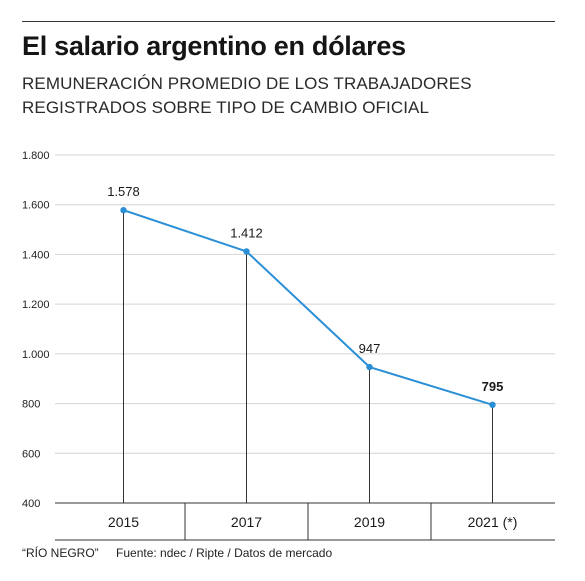 This screenshot has width=585, height=581. Describe the element at coordinates (493, 386) in the screenshot. I see `data-label: 795` at that location.